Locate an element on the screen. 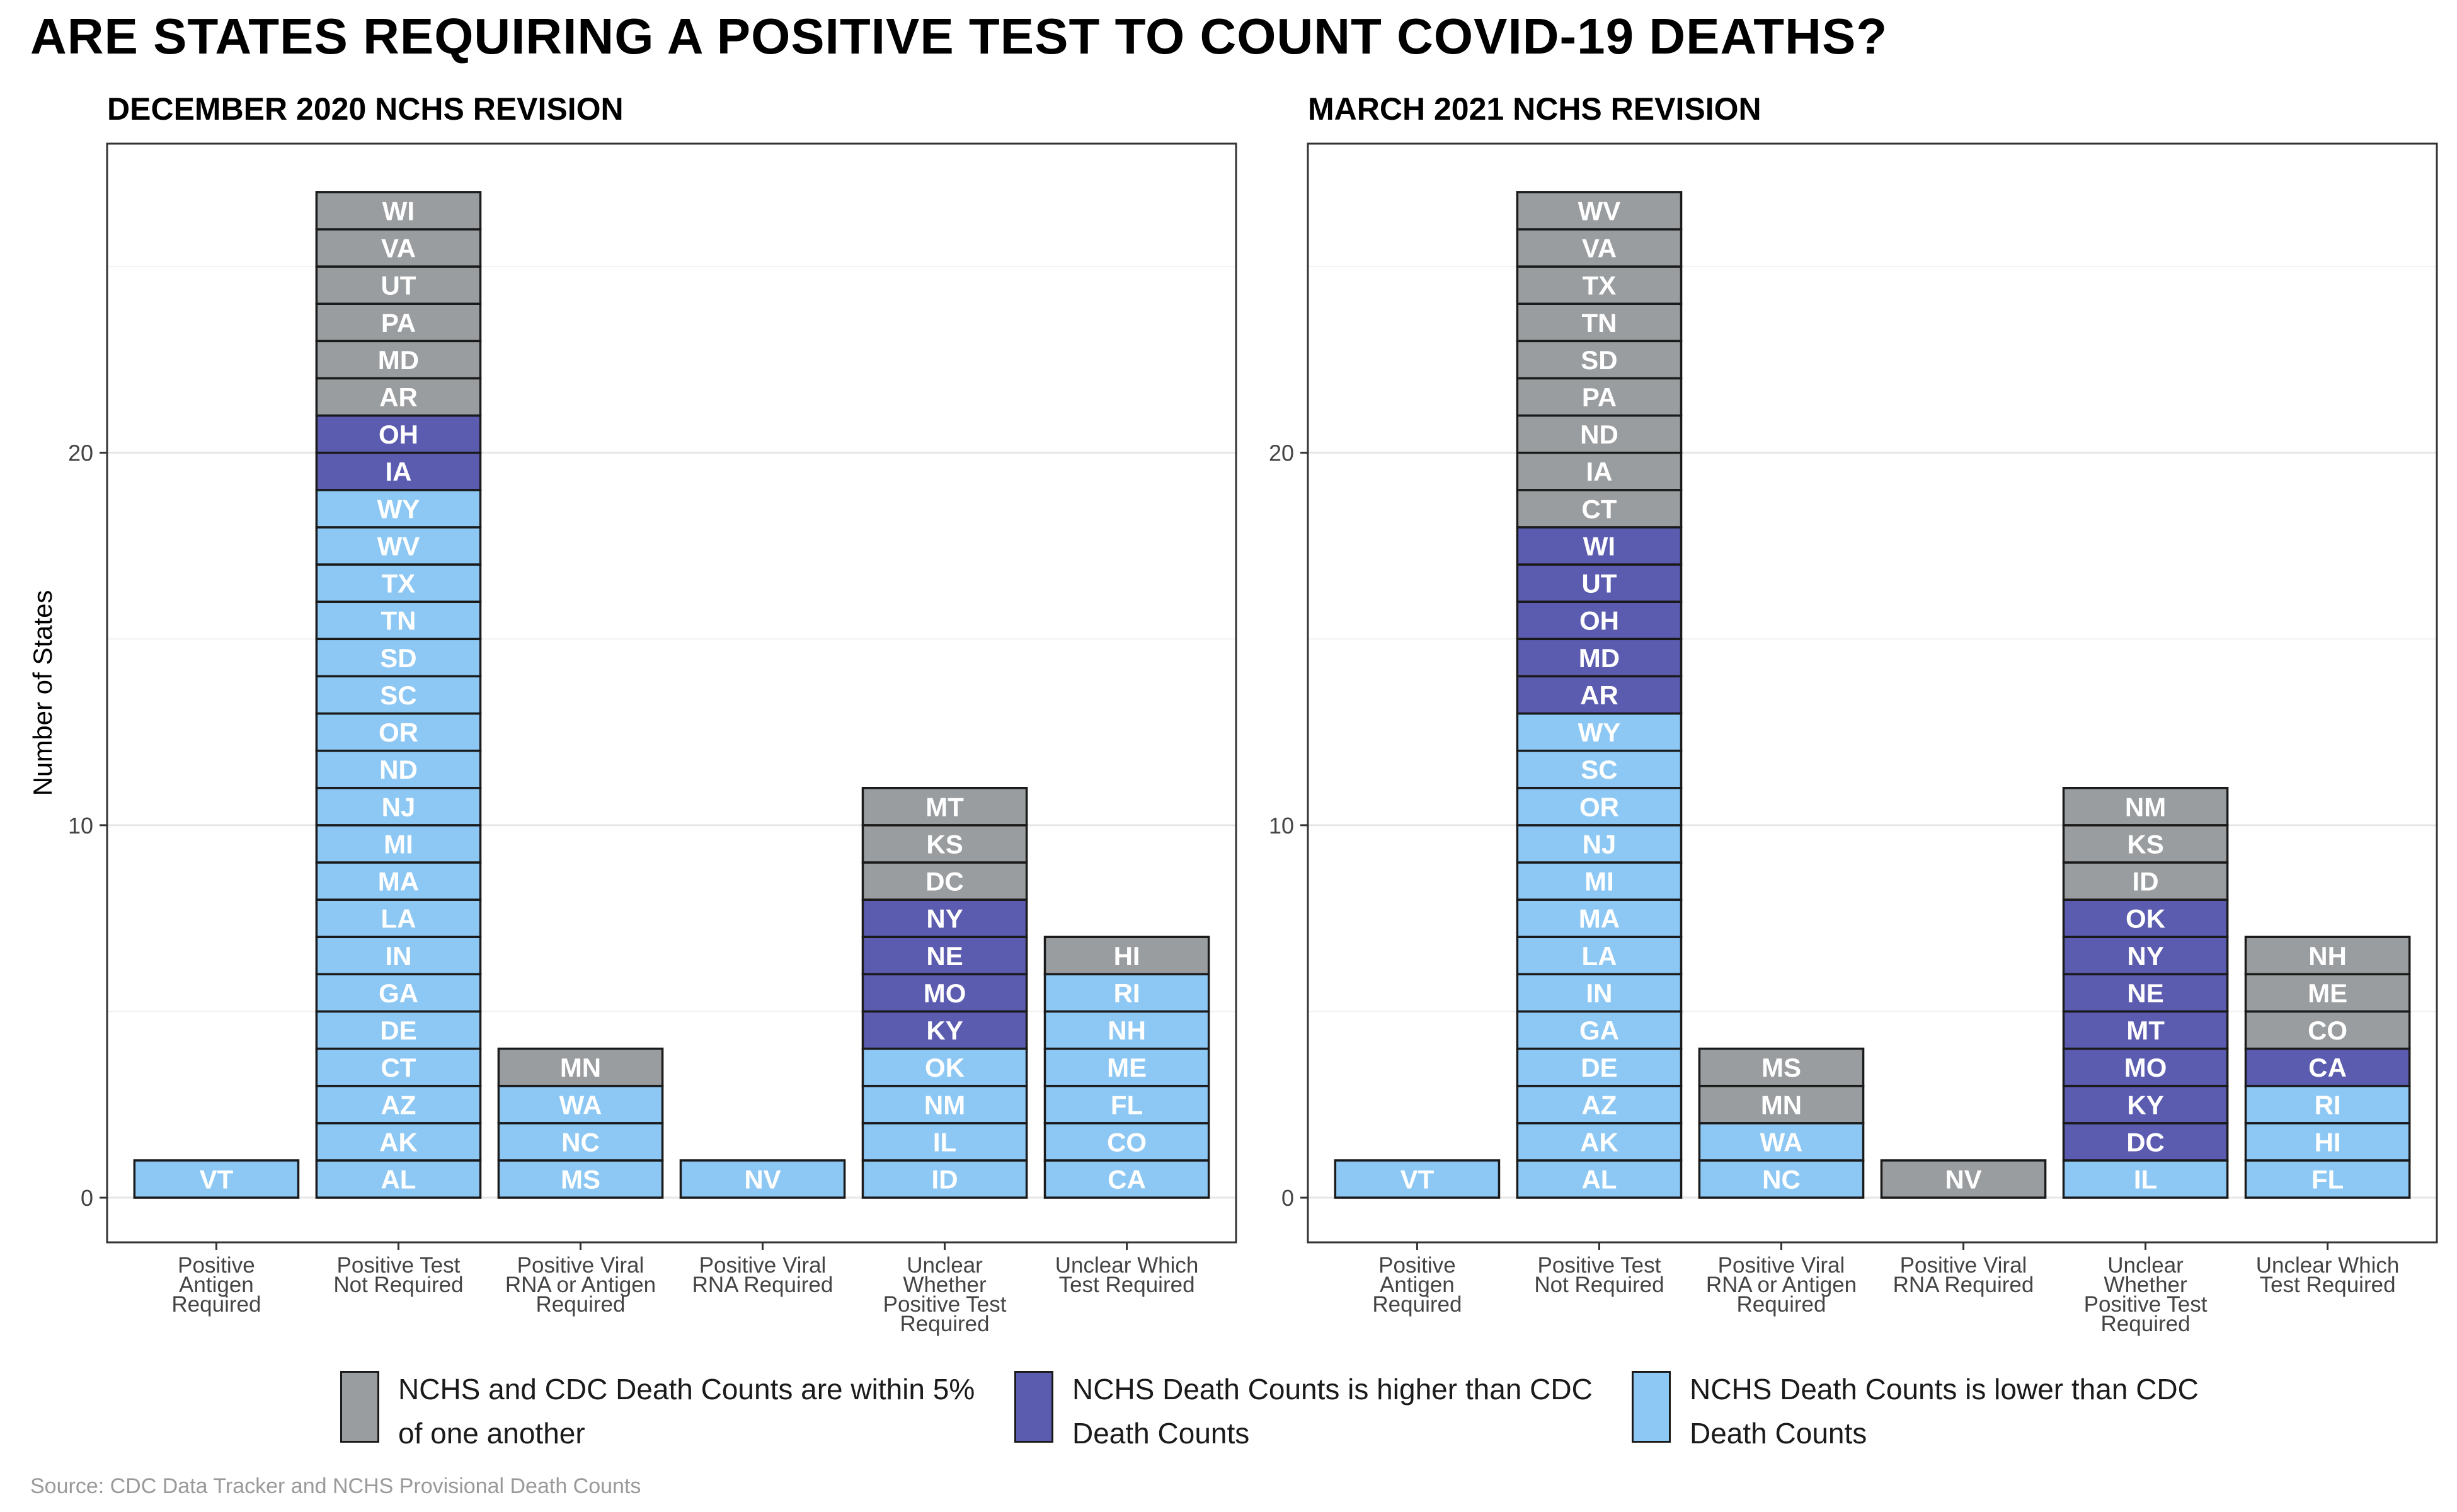  bar-segment-label: SD is located at coordinates (1599, 360).